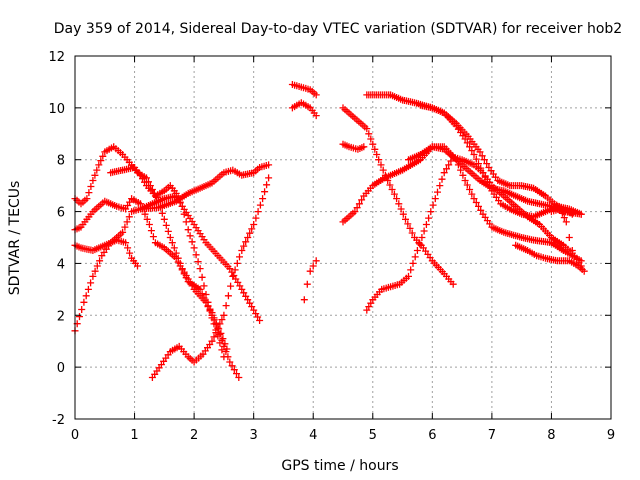  I want to click on series-arc-q, so click(496, 159).